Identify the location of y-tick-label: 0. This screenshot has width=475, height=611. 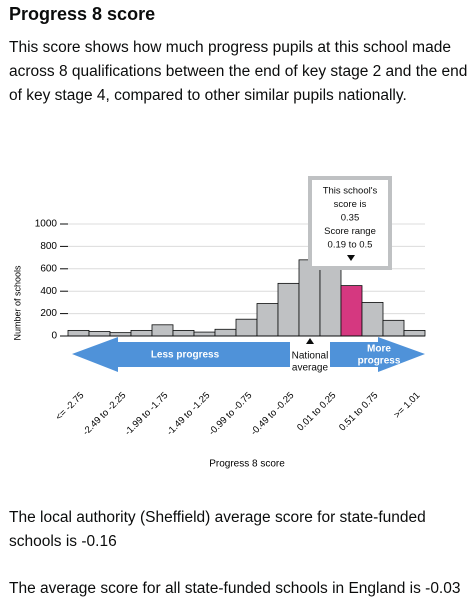
(54, 336).